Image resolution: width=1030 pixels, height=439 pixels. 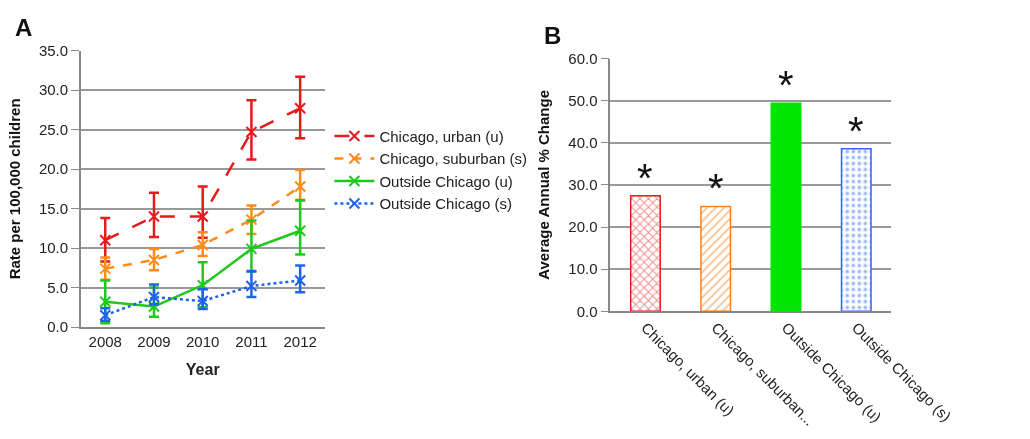 I want to click on y-tick-label: 5.0, so click(x=58, y=287).